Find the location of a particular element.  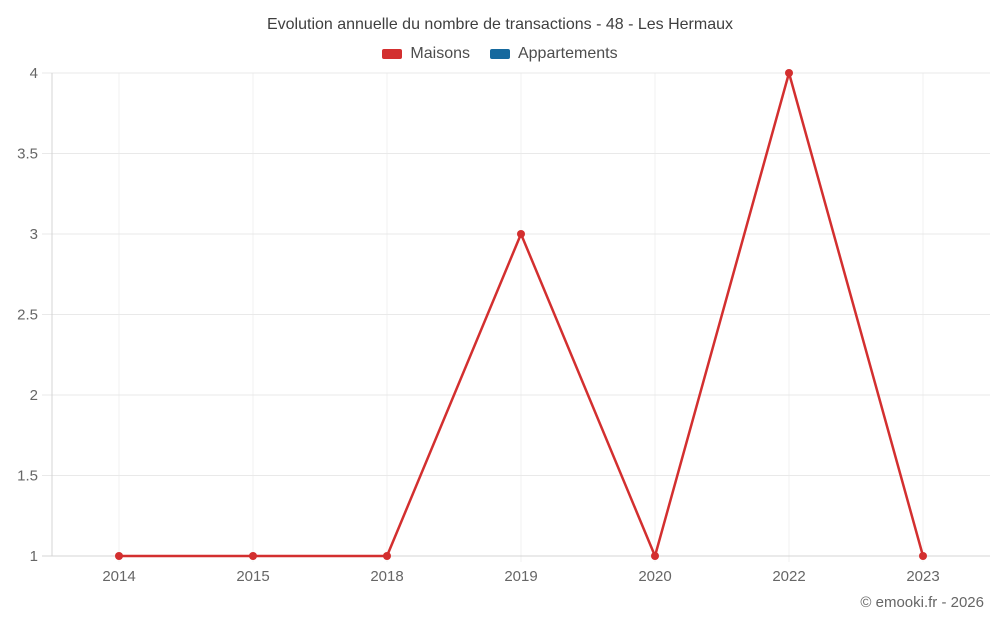

credit-link: © emooki.fr - 2026 is located at coordinates (922, 602).